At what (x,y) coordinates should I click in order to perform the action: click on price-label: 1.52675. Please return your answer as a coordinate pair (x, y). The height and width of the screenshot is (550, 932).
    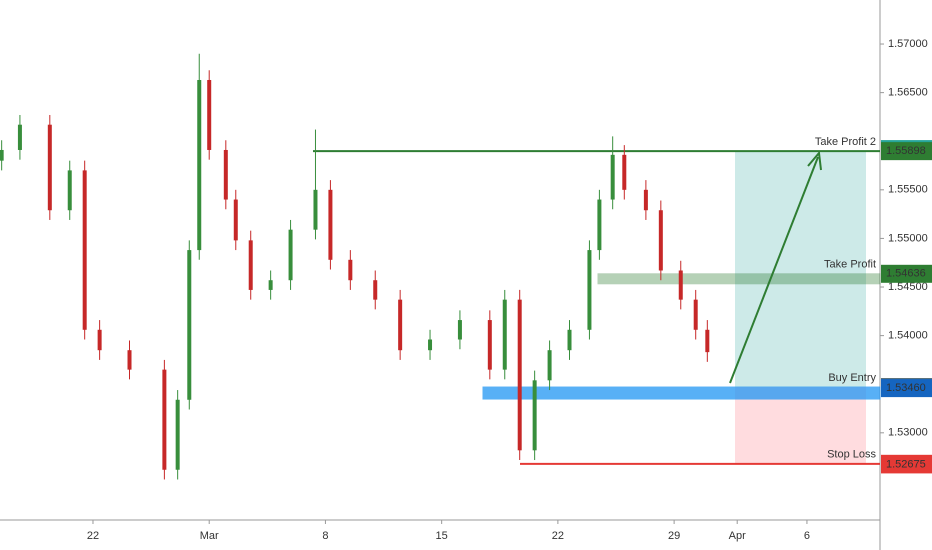
    Looking at the image, I should click on (906, 464).